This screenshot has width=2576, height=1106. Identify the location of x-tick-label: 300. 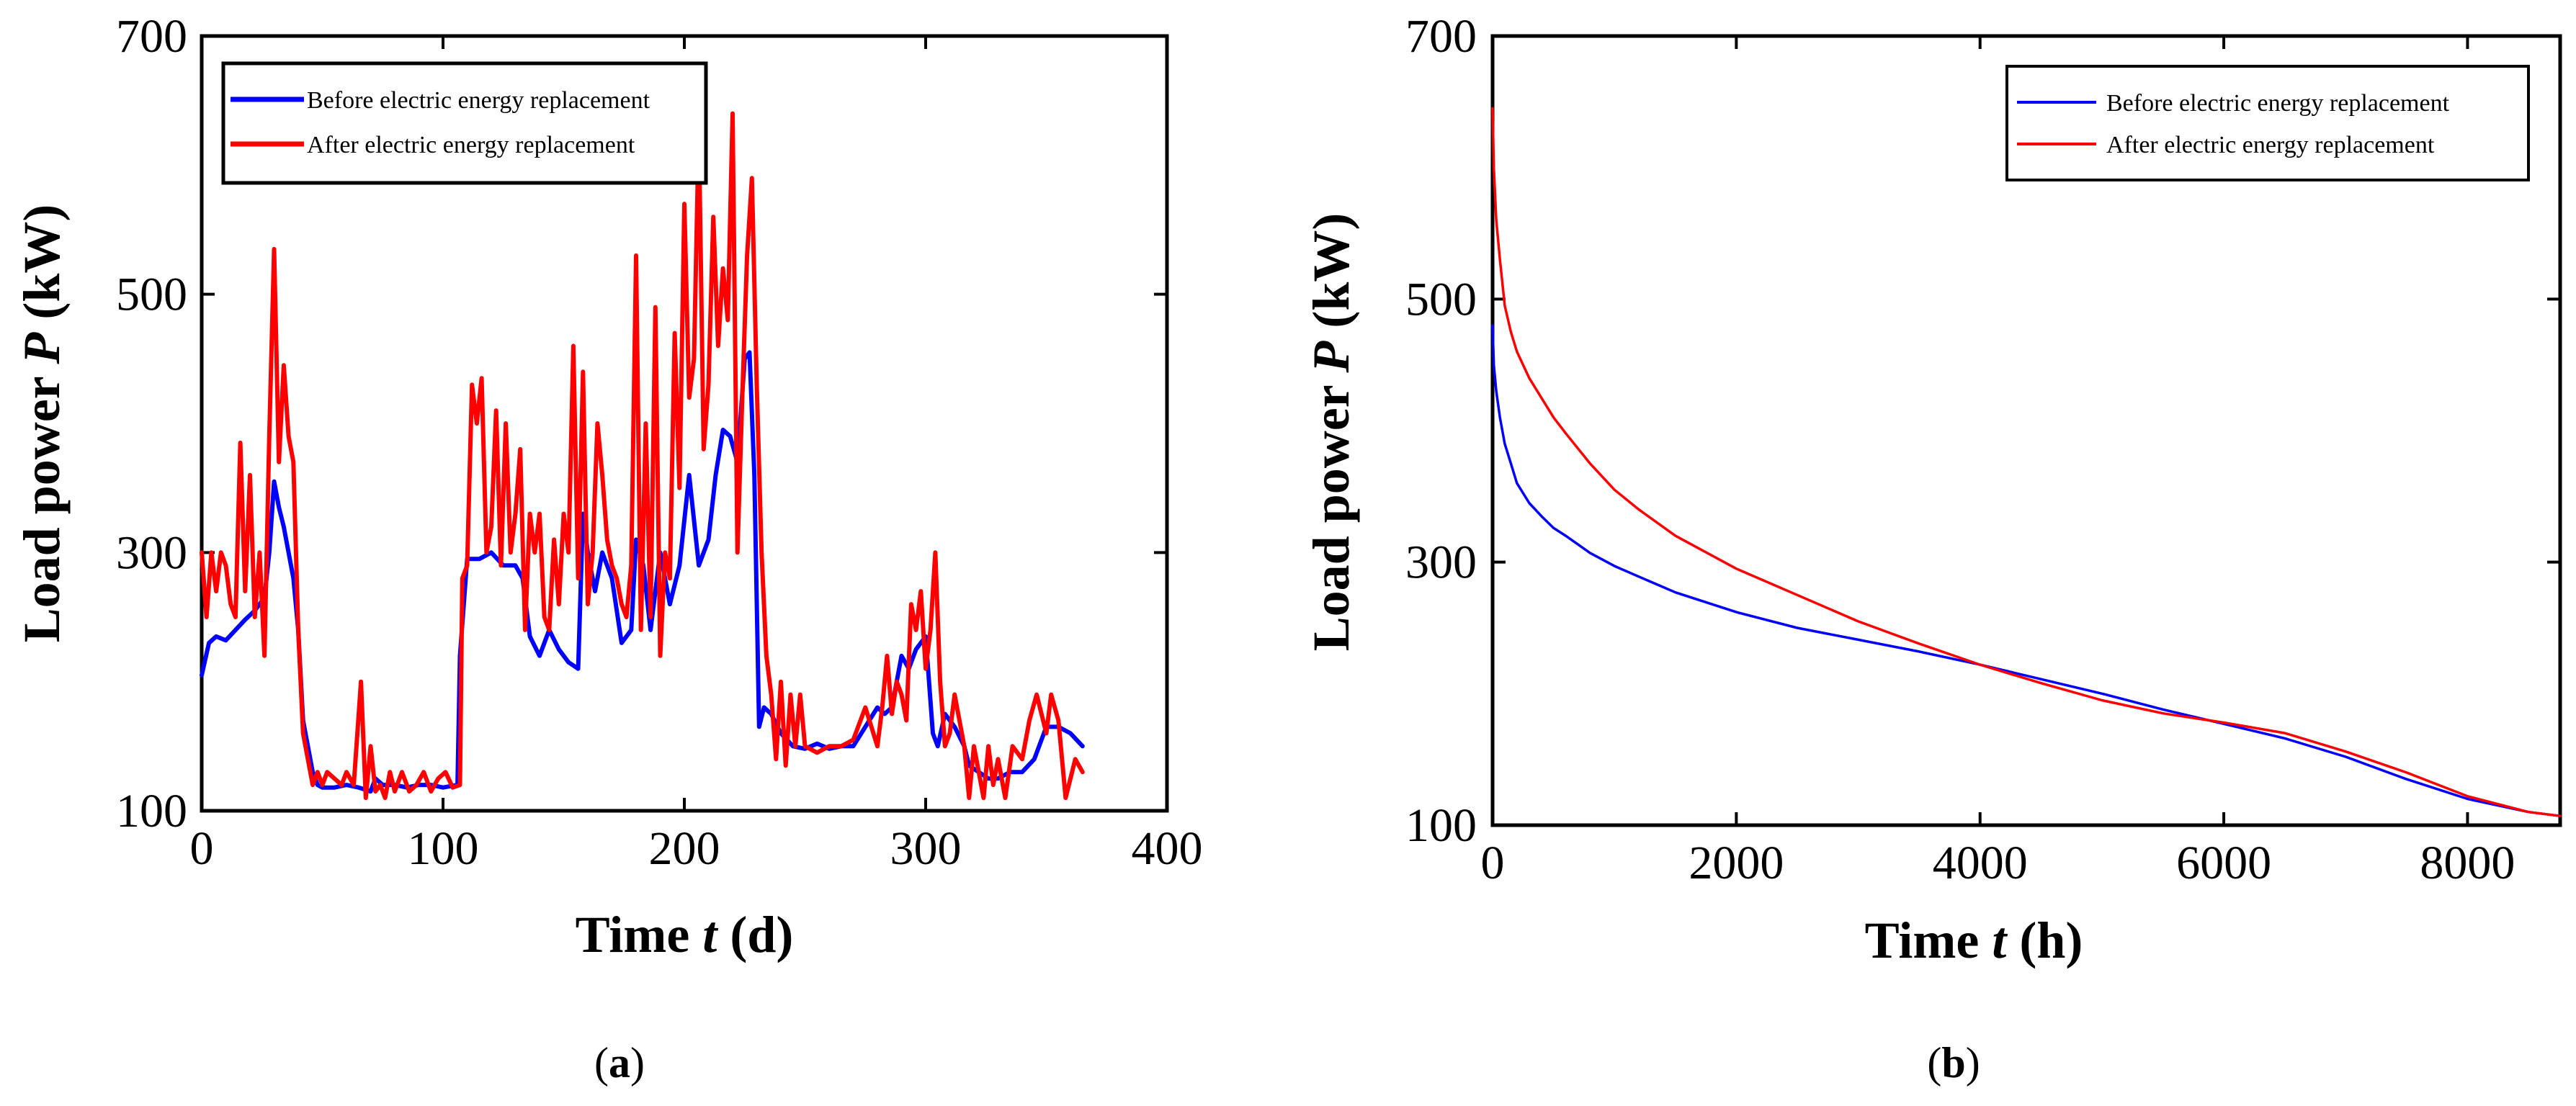
(926, 848).